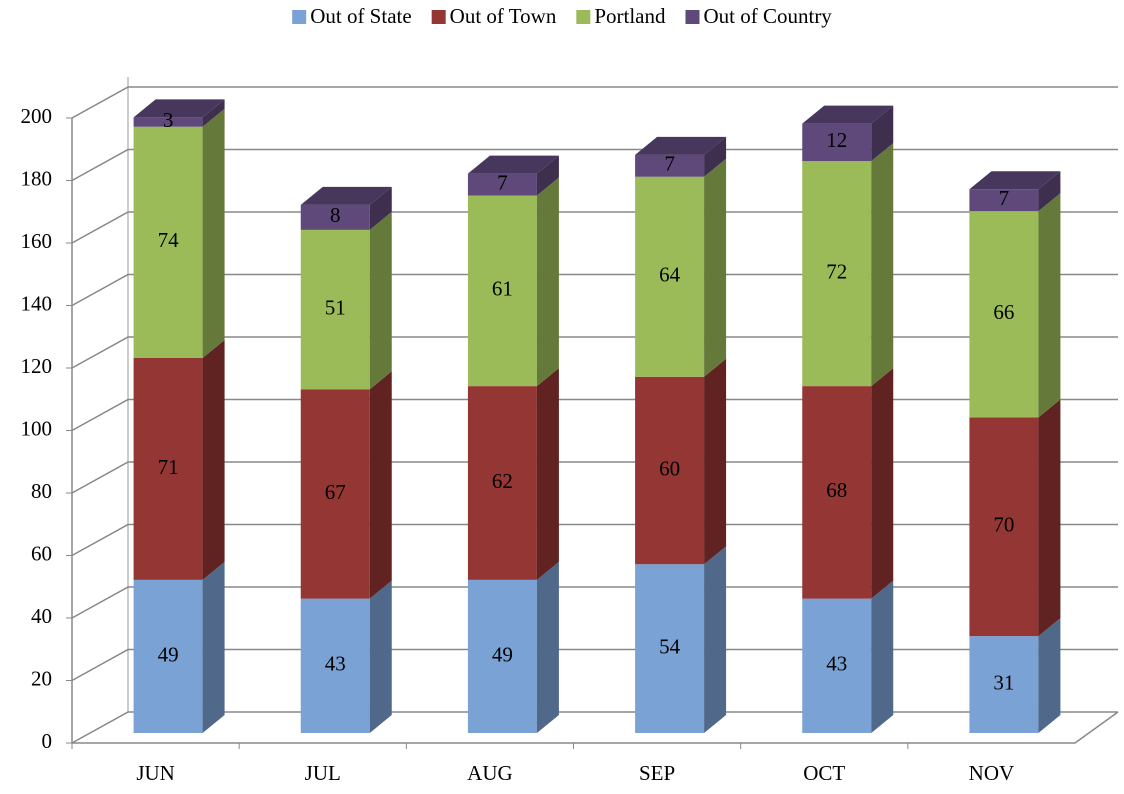  What do you see at coordinates (1003, 525) in the screenshot?
I see `data-label: 70` at bounding box center [1003, 525].